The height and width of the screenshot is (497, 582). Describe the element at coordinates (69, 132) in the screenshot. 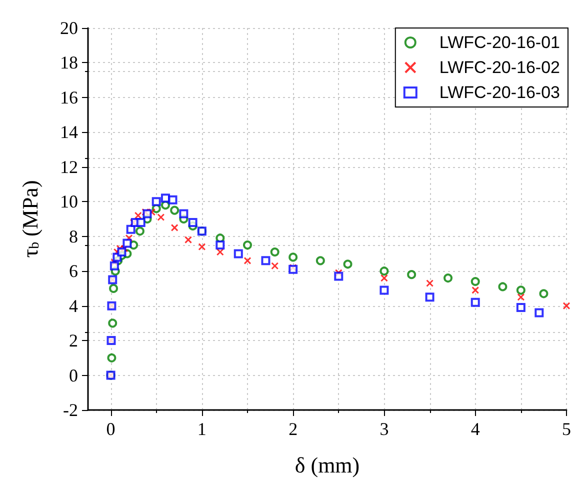

I see `y-tick-label: 14` at that location.